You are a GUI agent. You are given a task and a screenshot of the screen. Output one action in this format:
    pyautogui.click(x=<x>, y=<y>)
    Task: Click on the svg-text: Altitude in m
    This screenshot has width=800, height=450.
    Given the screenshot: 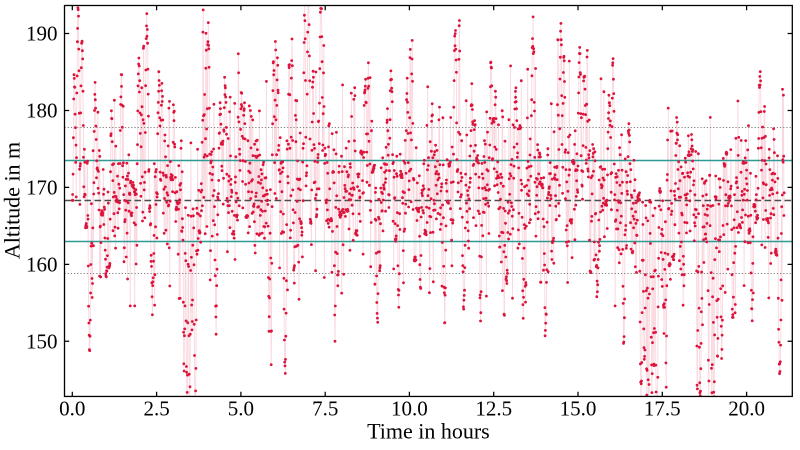 What is the action you would take?
    pyautogui.click(x=12, y=200)
    